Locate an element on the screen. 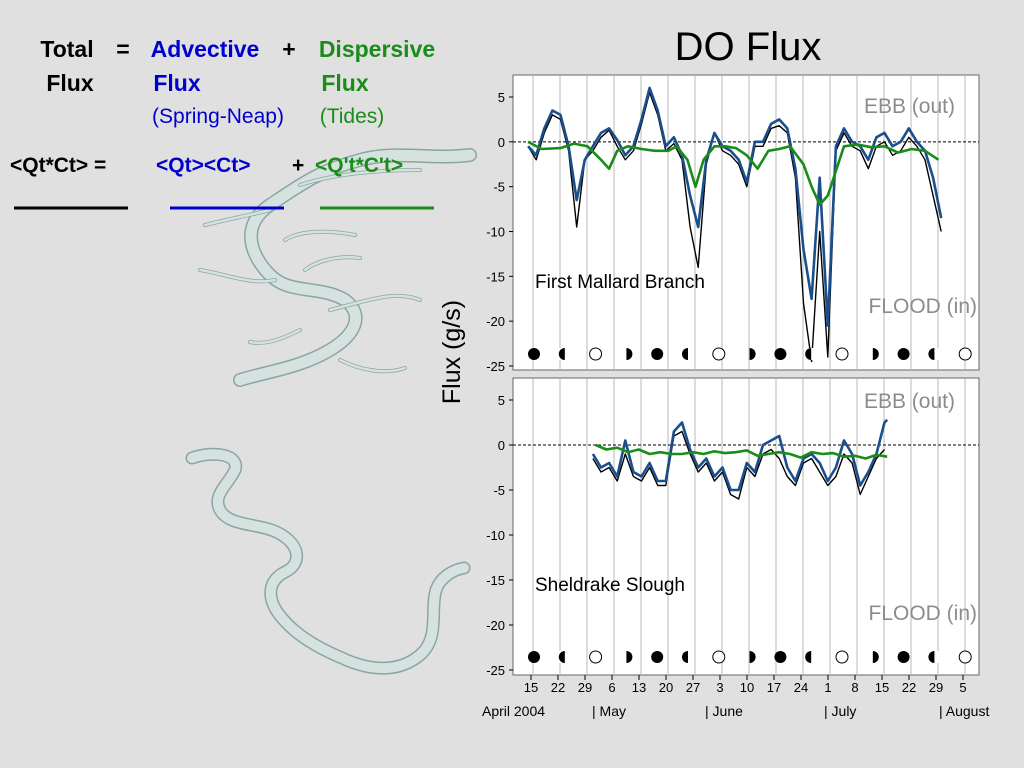 This screenshot has width=1024, height=768. month-label: | July is located at coordinates (840, 711).